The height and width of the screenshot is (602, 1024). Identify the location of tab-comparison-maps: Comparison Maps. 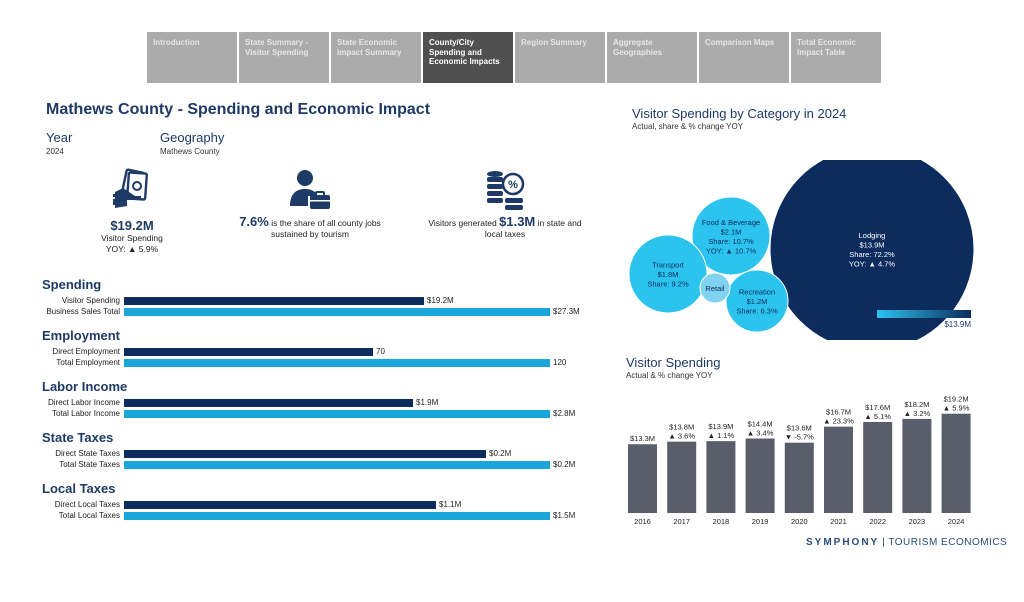
(744, 57).